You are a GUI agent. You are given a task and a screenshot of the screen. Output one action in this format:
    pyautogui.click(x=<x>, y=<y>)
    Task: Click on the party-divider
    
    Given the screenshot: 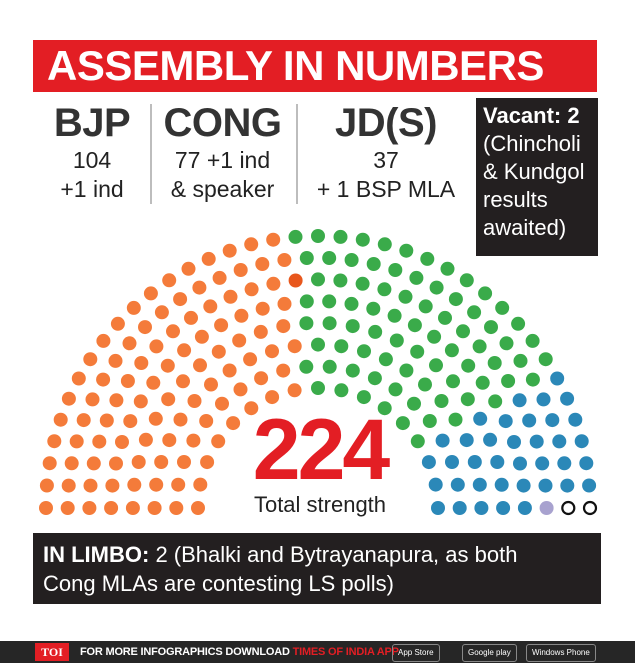 What is the action you would take?
    pyautogui.click(x=297, y=154)
    